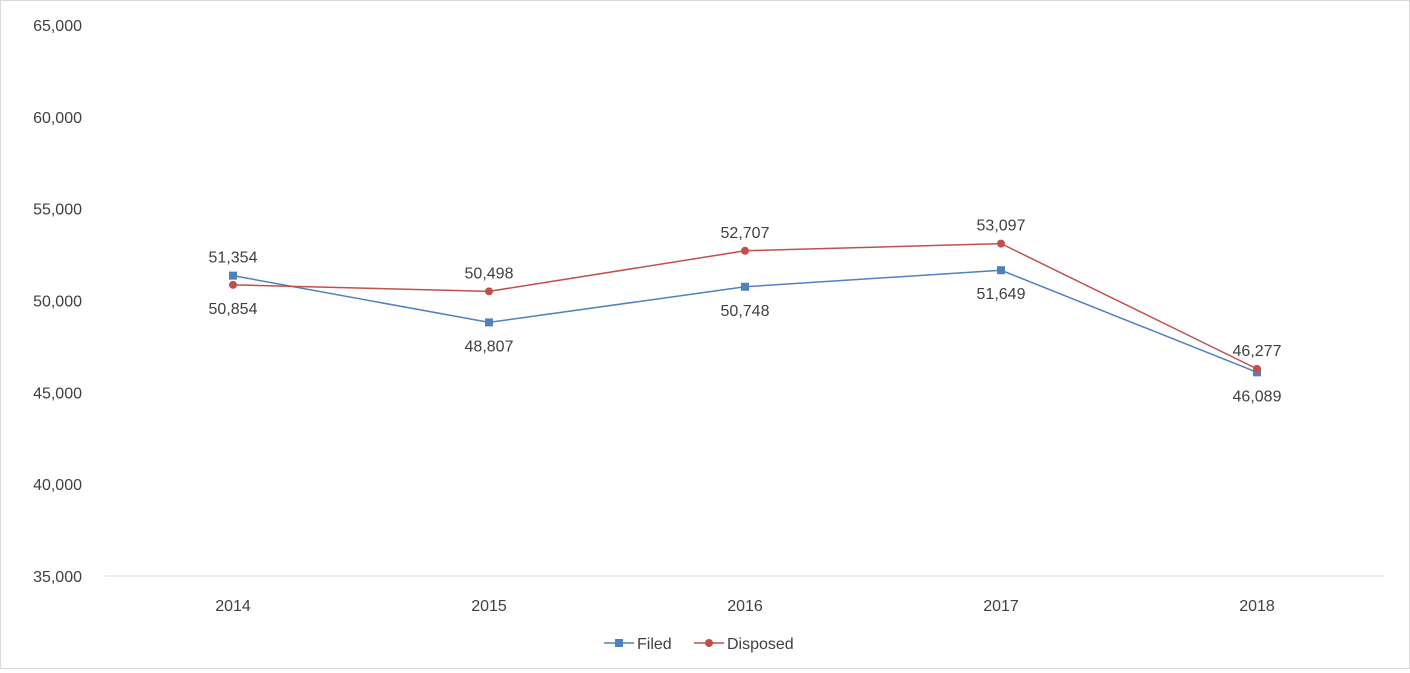  What do you see at coordinates (745, 233) in the screenshot?
I see `disposed-data-label: 52,707` at bounding box center [745, 233].